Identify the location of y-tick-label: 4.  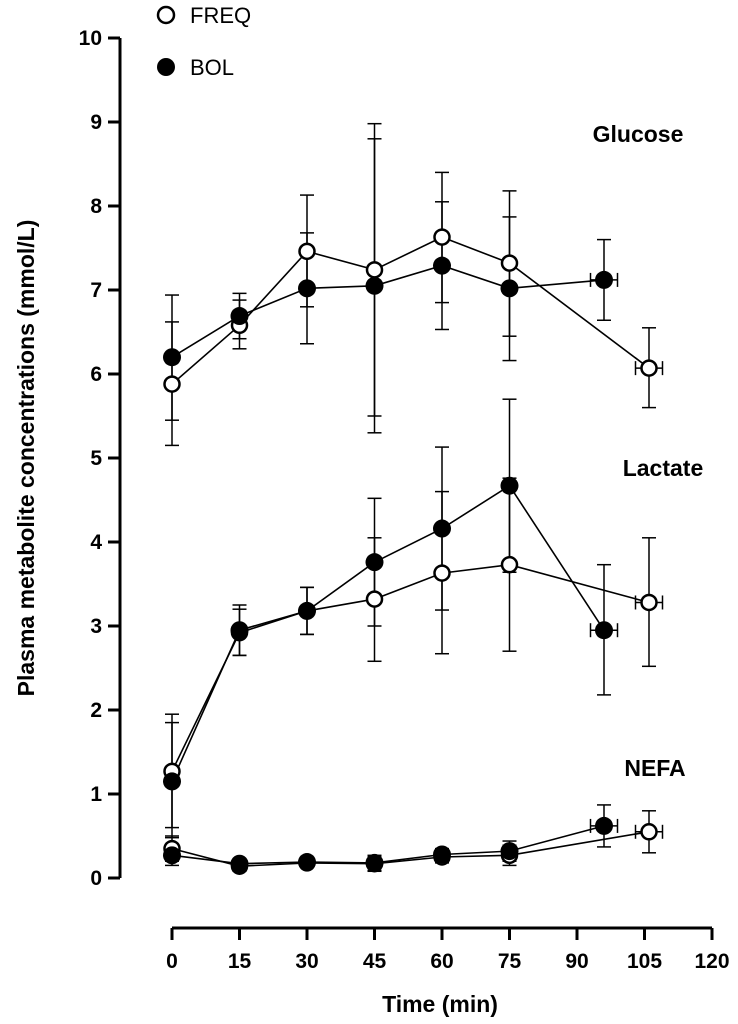
(96, 542).